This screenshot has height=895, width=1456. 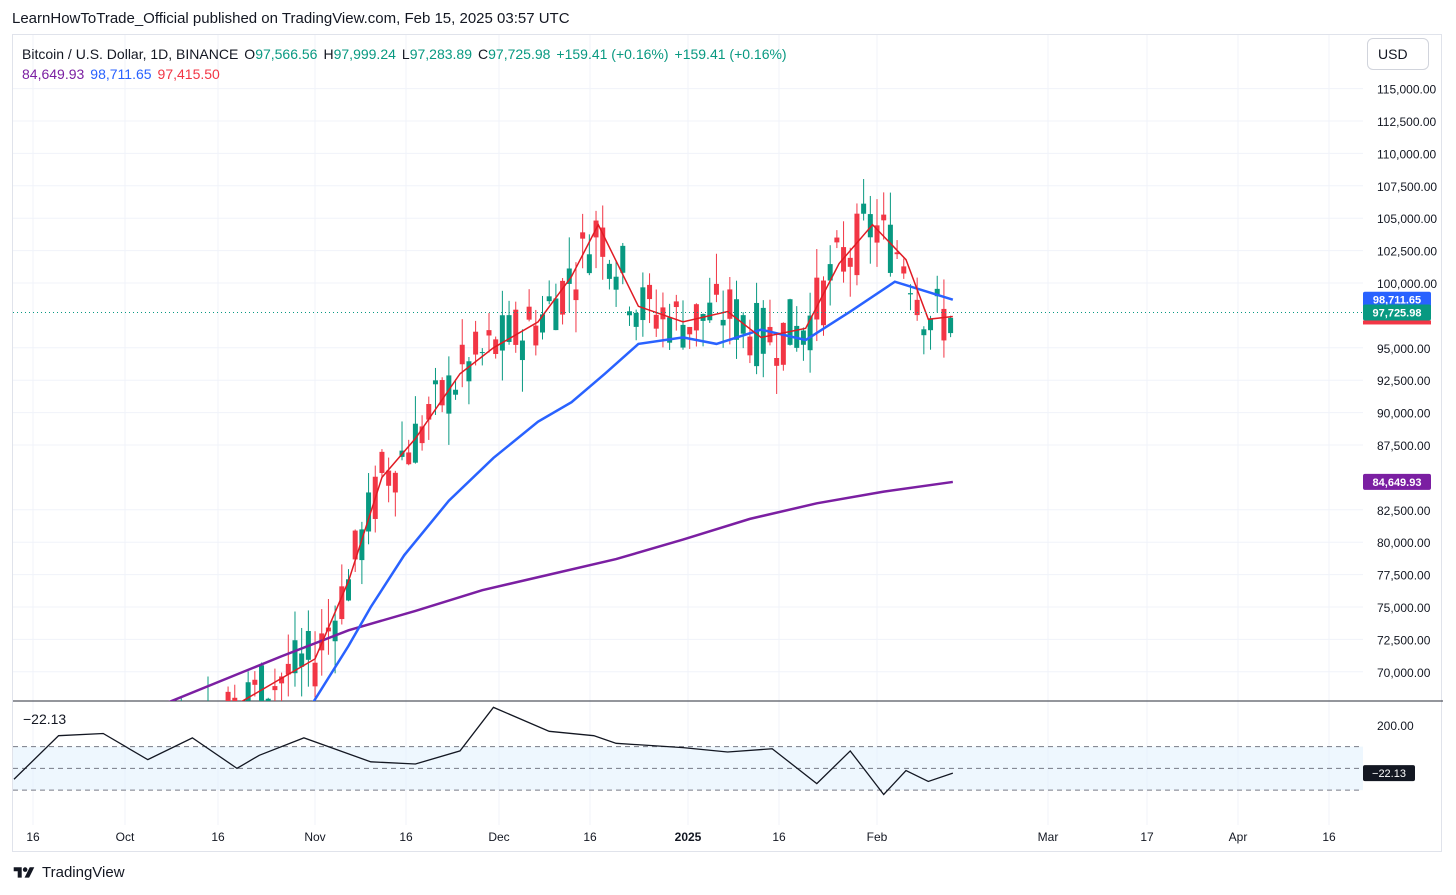 I want to click on change-value-2: +159.41 (+0.16%), so click(x=730, y=54).